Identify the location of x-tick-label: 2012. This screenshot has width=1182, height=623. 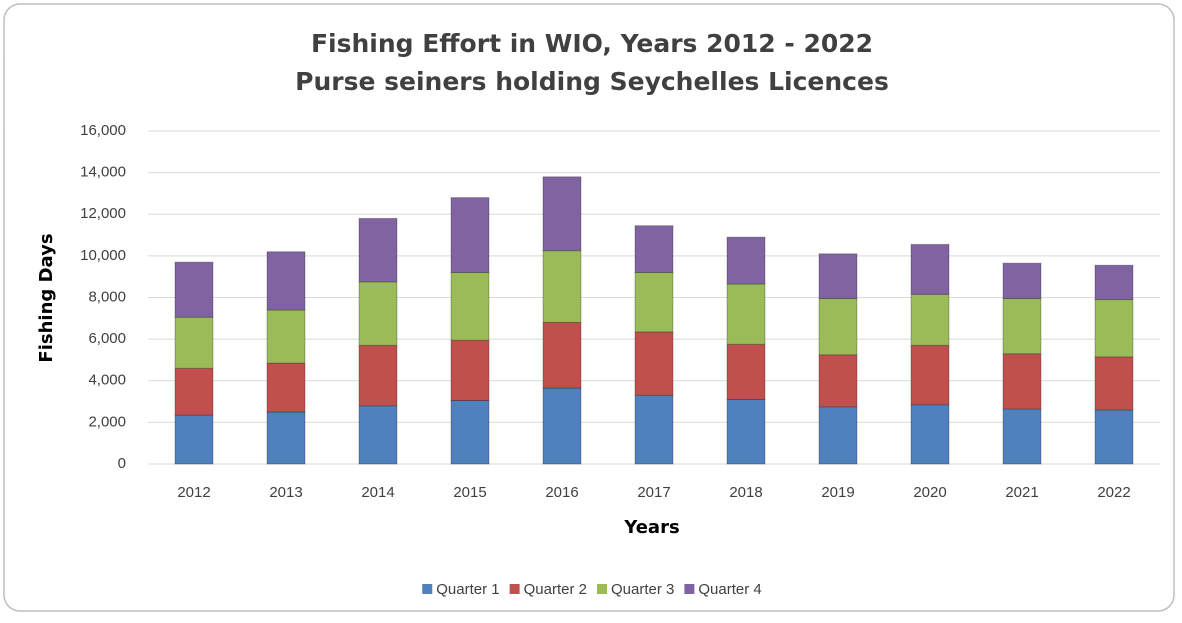
(193, 492).